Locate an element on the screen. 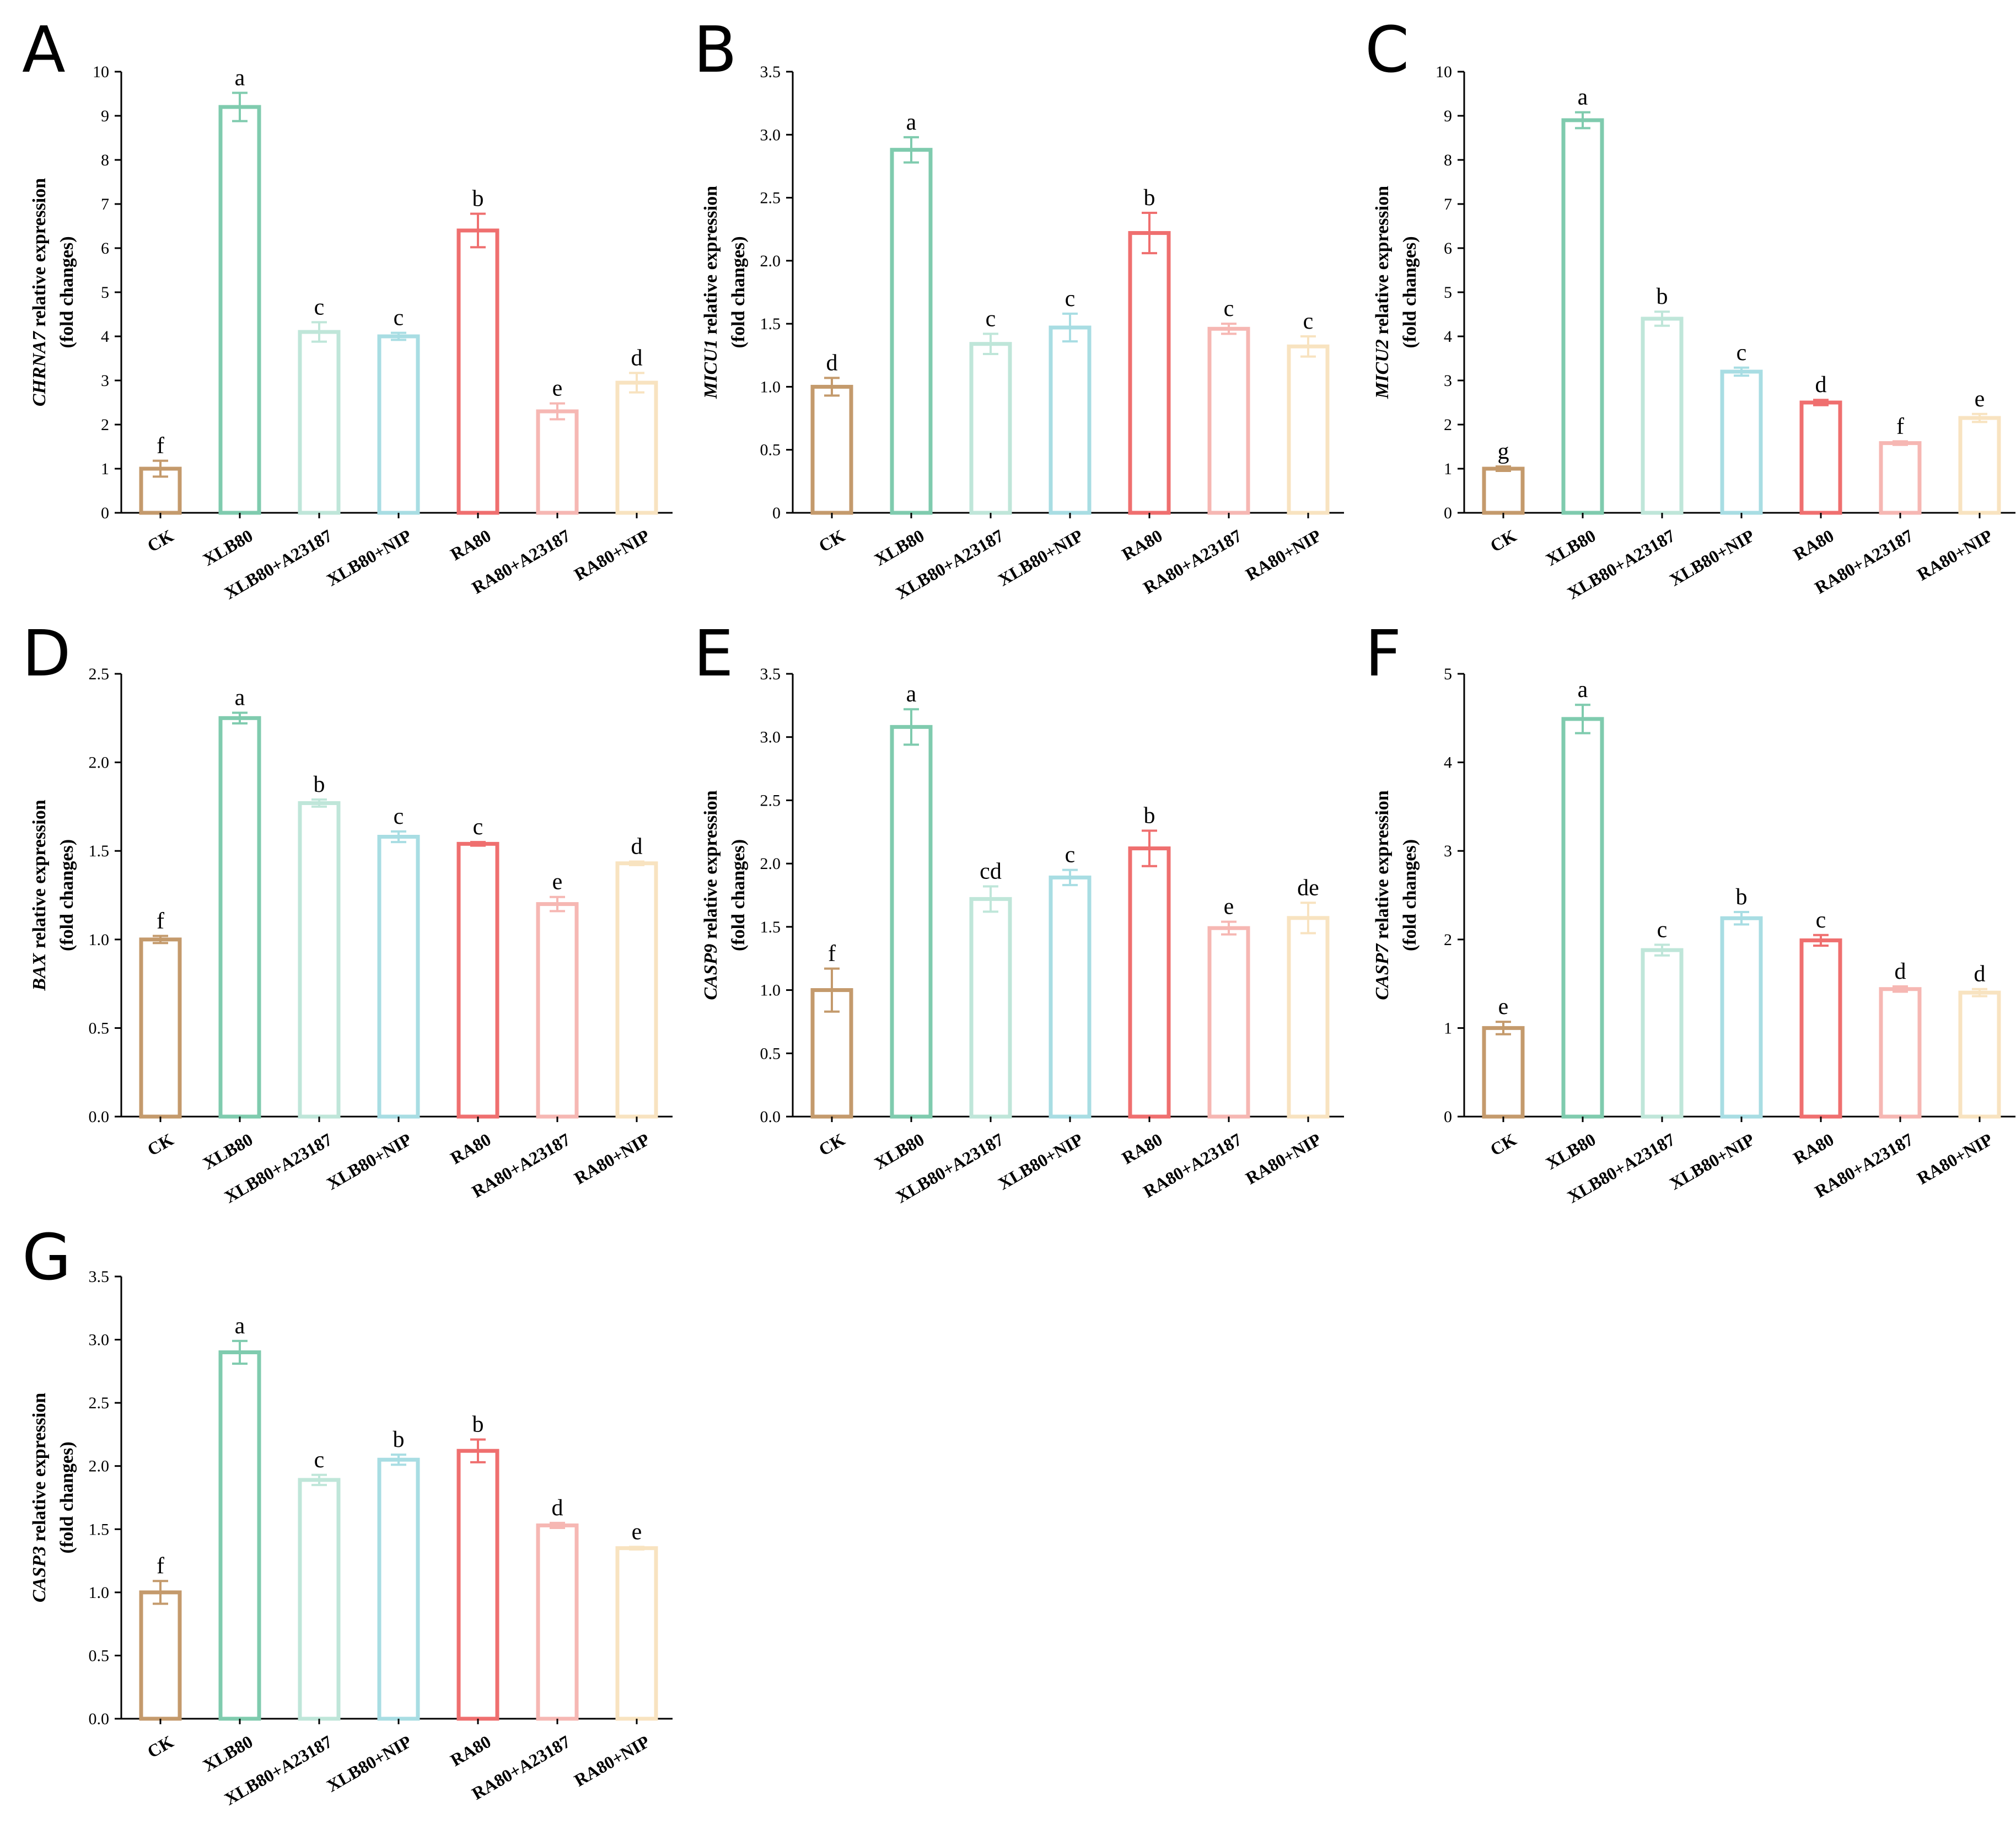  significance-label: de is located at coordinates (1308, 887).